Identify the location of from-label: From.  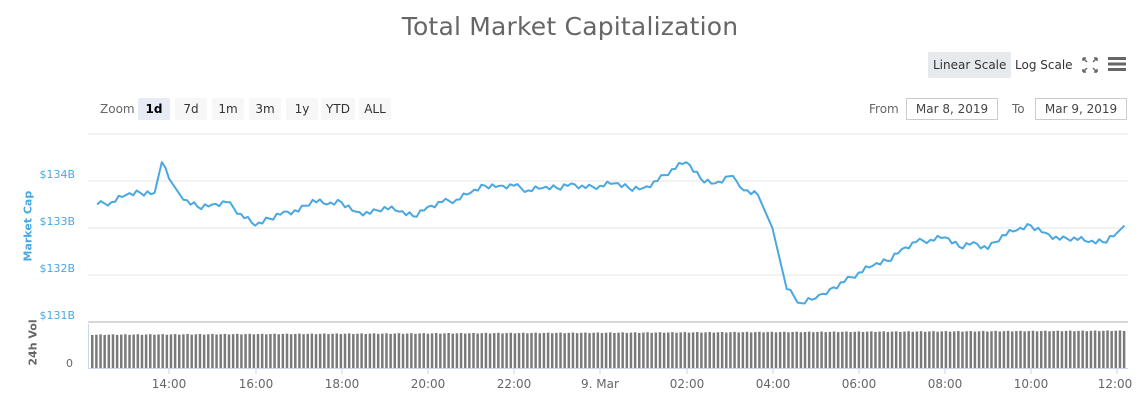
(884, 109).